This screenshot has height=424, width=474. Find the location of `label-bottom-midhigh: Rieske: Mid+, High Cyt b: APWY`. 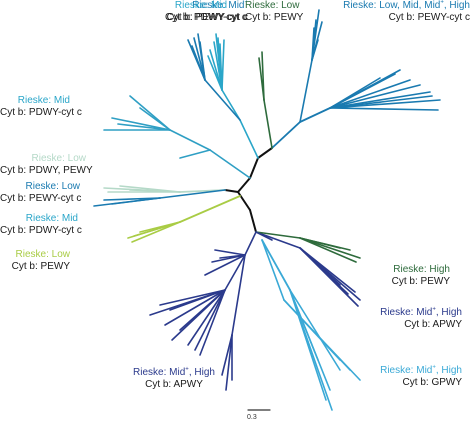

label-bottom-midhigh: Rieske: Mid+, High Cyt b: APWY is located at coordinates (174, 379).